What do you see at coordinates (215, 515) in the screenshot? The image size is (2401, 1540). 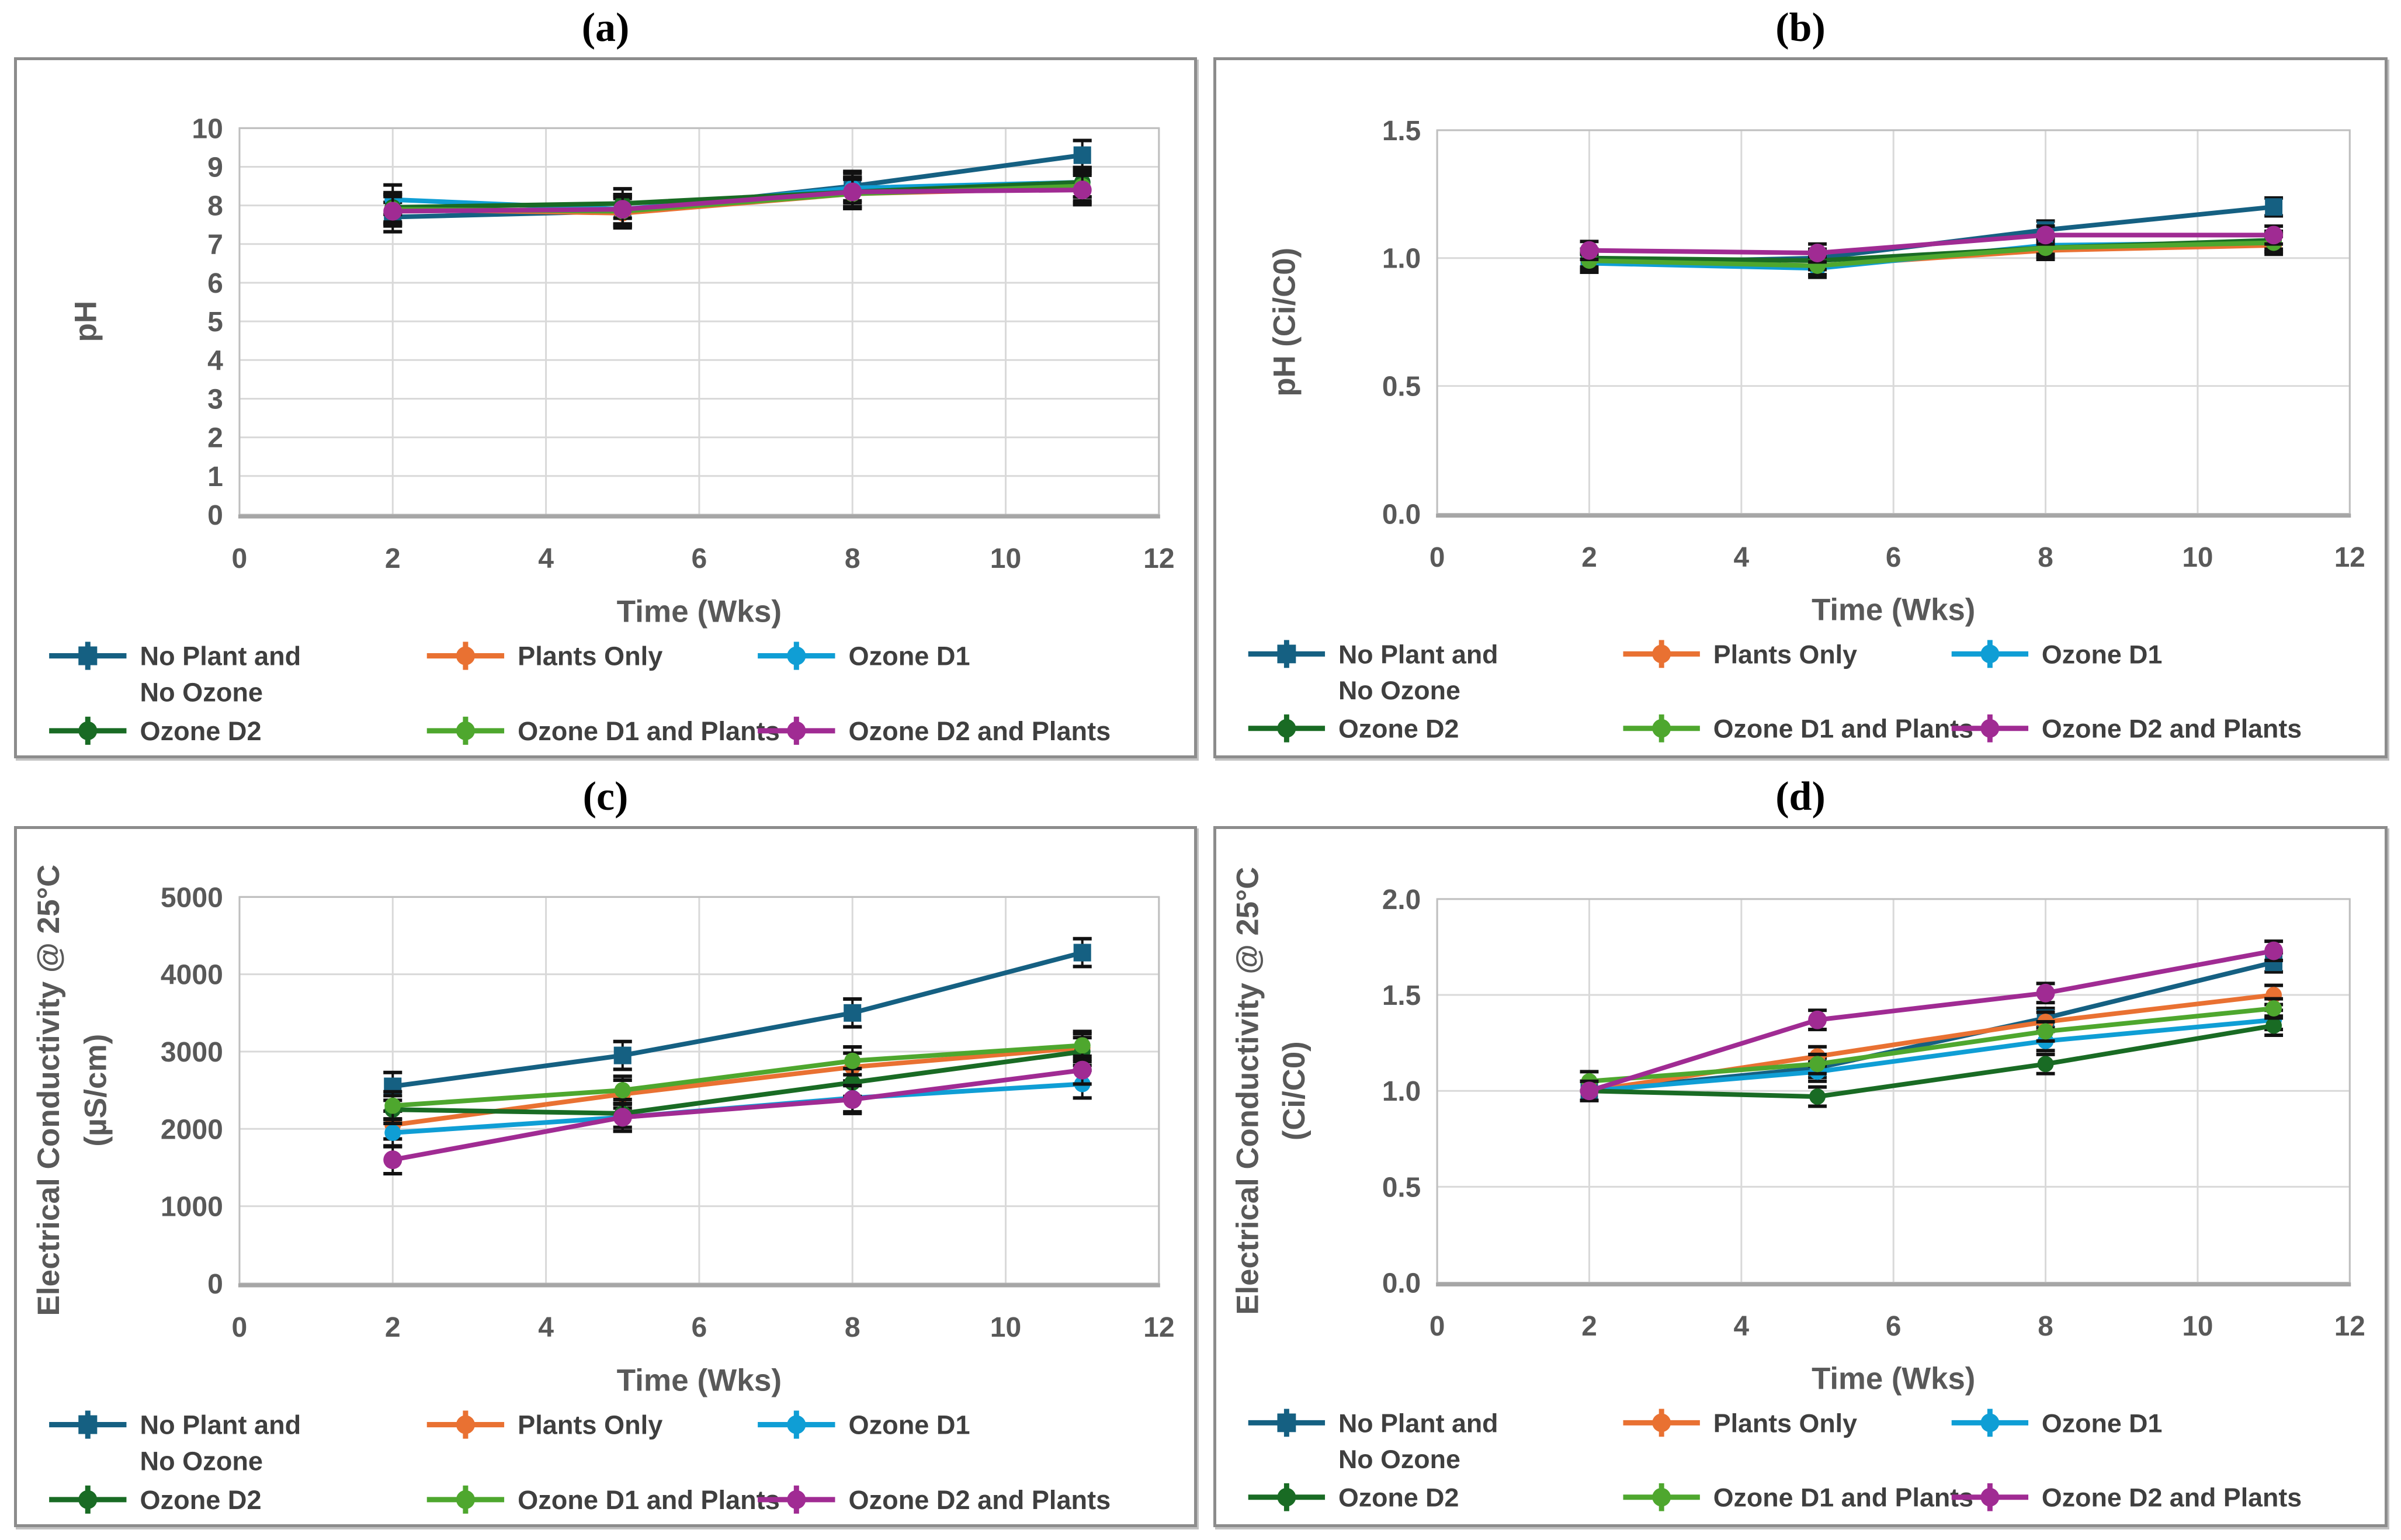 I see `y-tick-label: 0` at bounding box center [215, 515].